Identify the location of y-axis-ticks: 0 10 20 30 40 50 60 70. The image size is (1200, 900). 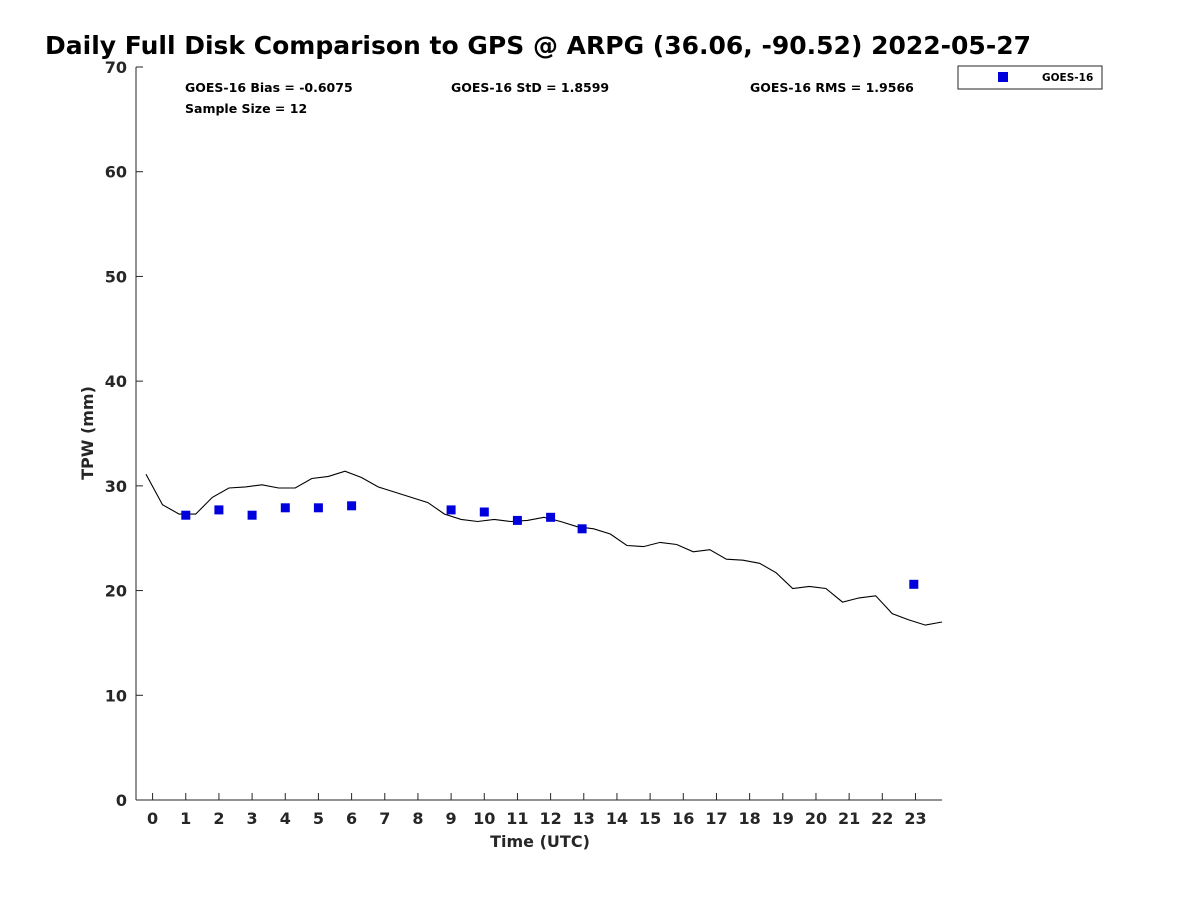
(124, 434).